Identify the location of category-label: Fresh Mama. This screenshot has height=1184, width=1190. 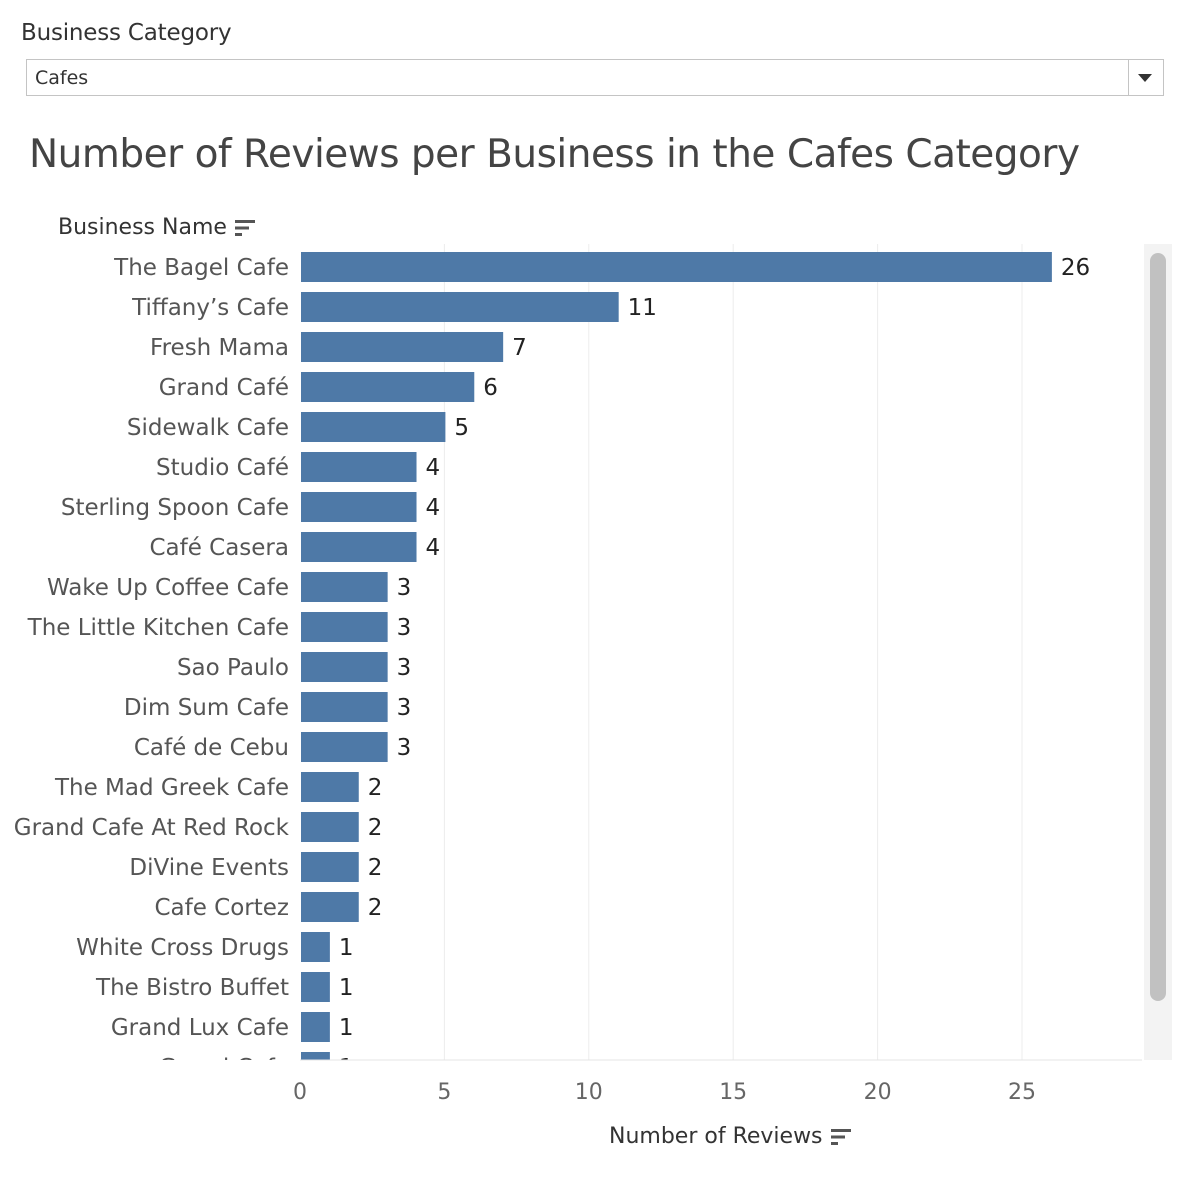
(219, 348).